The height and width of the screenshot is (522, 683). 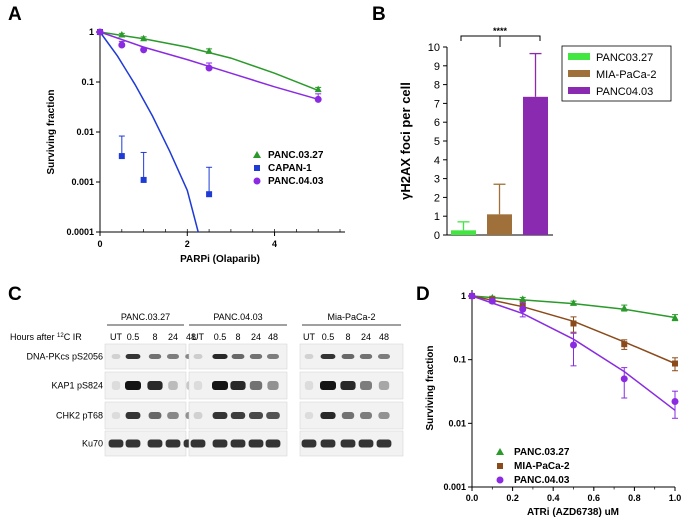 I want to click on a-ytick-label: 0.0001, so click(x=80, y=232).